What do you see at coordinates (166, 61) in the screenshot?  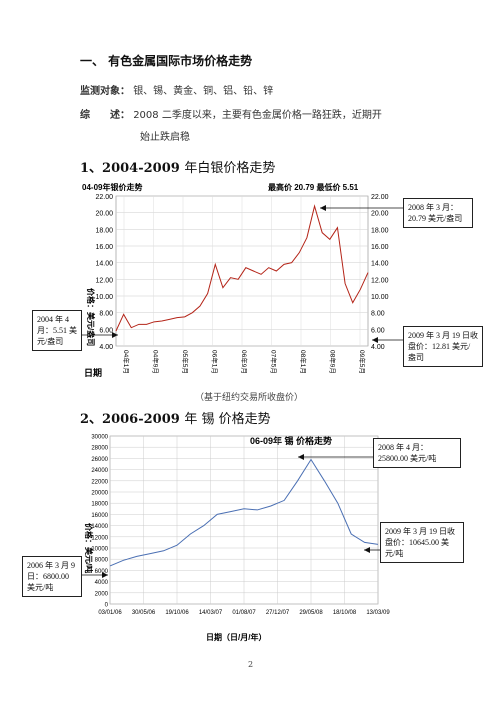 I see `main-heading: 一、 有色金属国际市场价格走势` at bounding box center [166, 61].